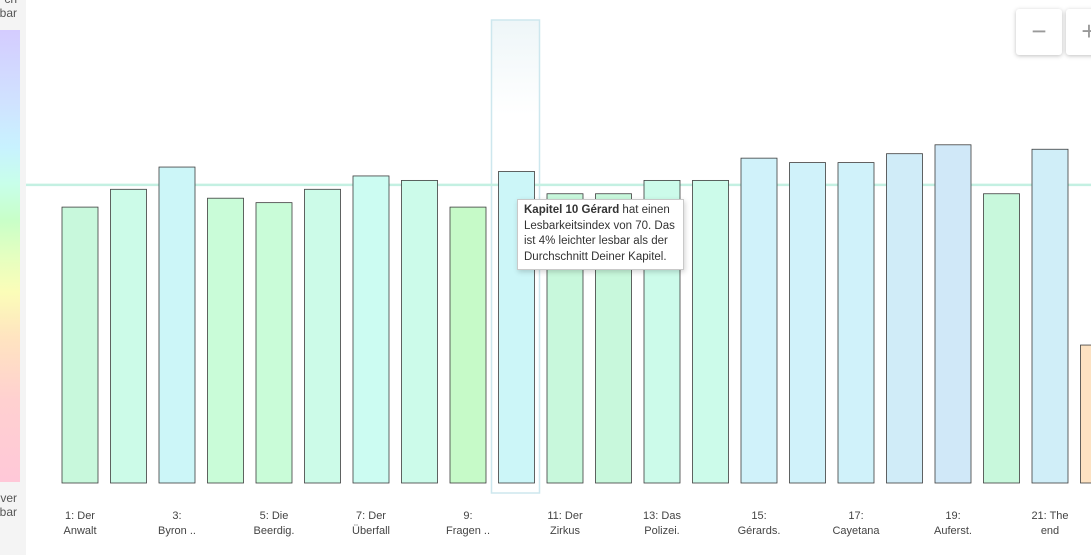 The height and width of the screenshot is (555, 1091). What do you see at coordinates (1050, 523) in the screenshot?
I see `x-tick-label: 21: The end` at bounding box center [1050, 523].